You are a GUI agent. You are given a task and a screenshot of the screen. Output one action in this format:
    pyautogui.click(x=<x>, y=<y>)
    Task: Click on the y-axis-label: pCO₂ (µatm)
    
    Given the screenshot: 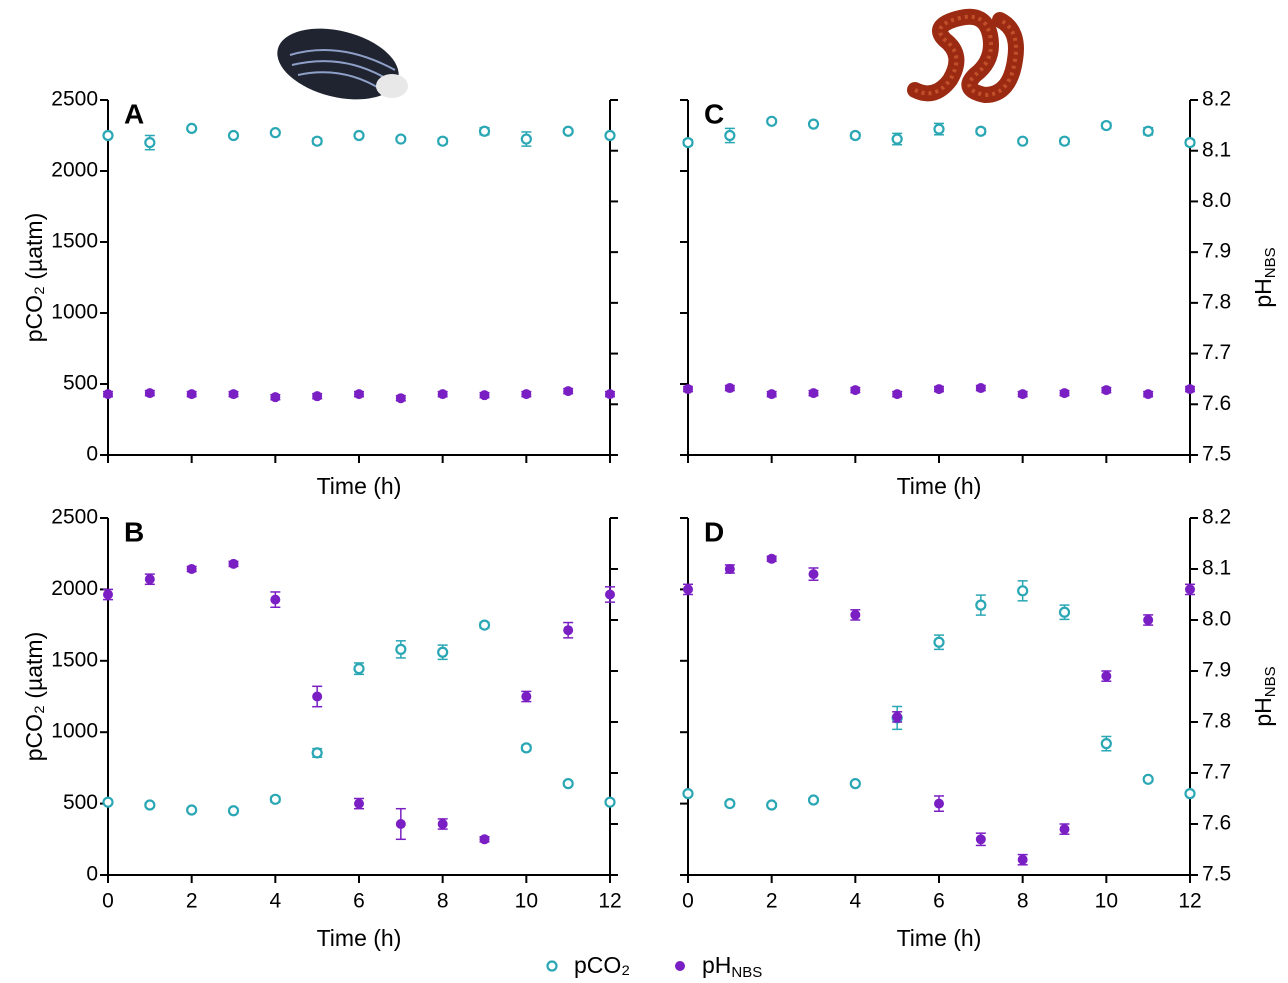 What is the action you would take?
    pyautogui.click(x=34, y=278)
    